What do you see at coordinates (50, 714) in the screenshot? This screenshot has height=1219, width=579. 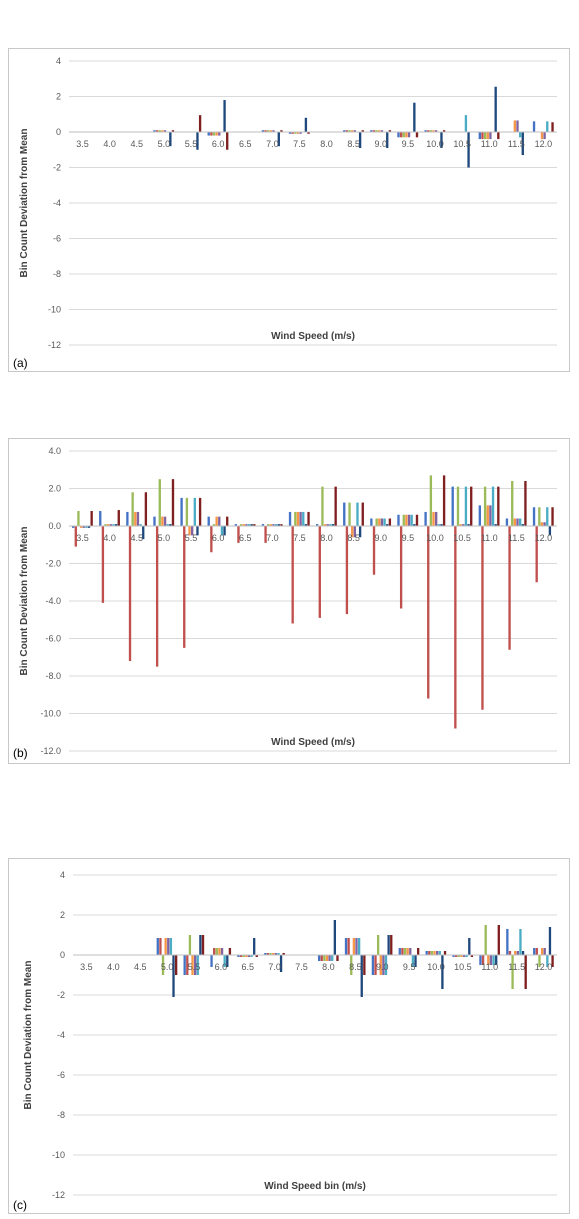 I see `y-tick-label: -10.0` at bounding box center [50, 714].